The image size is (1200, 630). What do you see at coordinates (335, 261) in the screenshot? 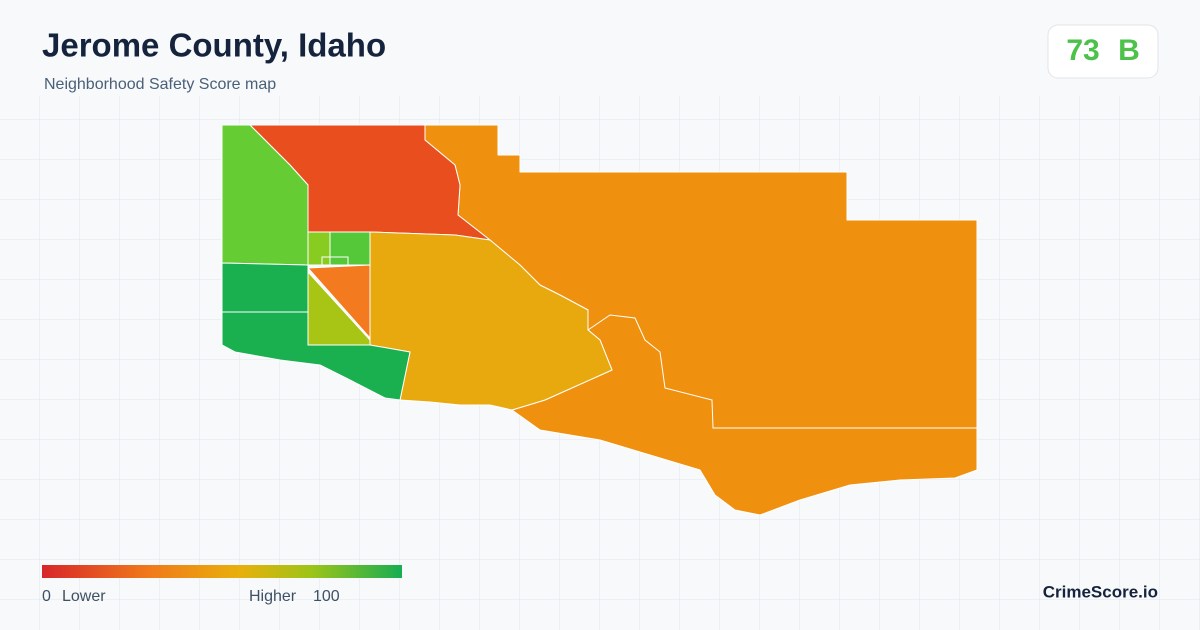
I see `region-border` at bounding box center [335, 261].